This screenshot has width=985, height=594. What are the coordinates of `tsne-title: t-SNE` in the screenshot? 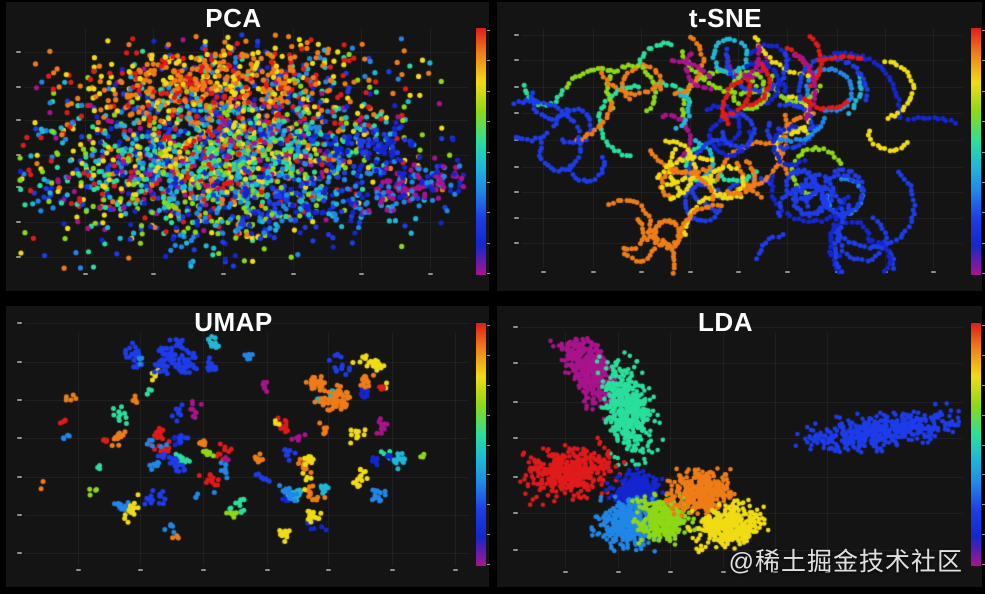 It's located at (725, 18).